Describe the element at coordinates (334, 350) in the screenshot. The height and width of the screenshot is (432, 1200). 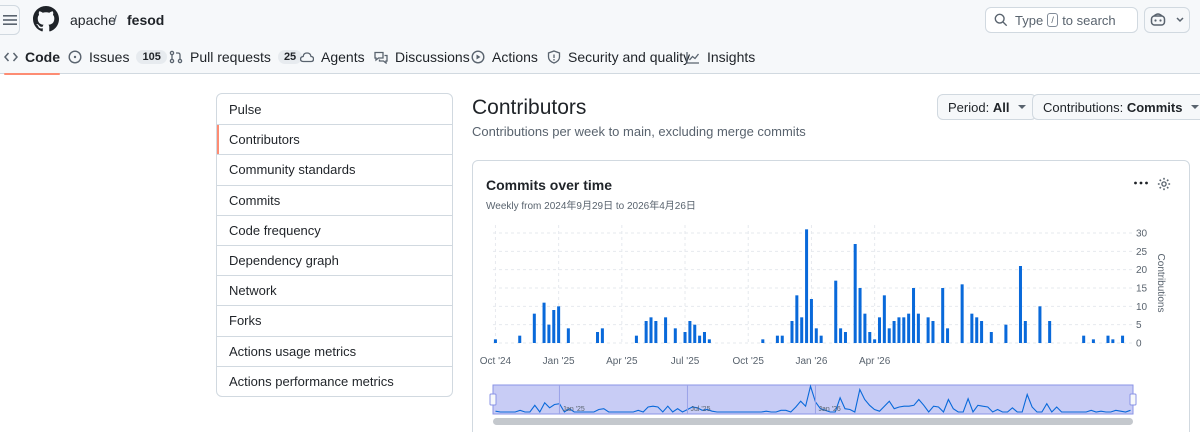
I see `sidenav-item-actions-usage-metrics: Actions usage metrics` at that location.